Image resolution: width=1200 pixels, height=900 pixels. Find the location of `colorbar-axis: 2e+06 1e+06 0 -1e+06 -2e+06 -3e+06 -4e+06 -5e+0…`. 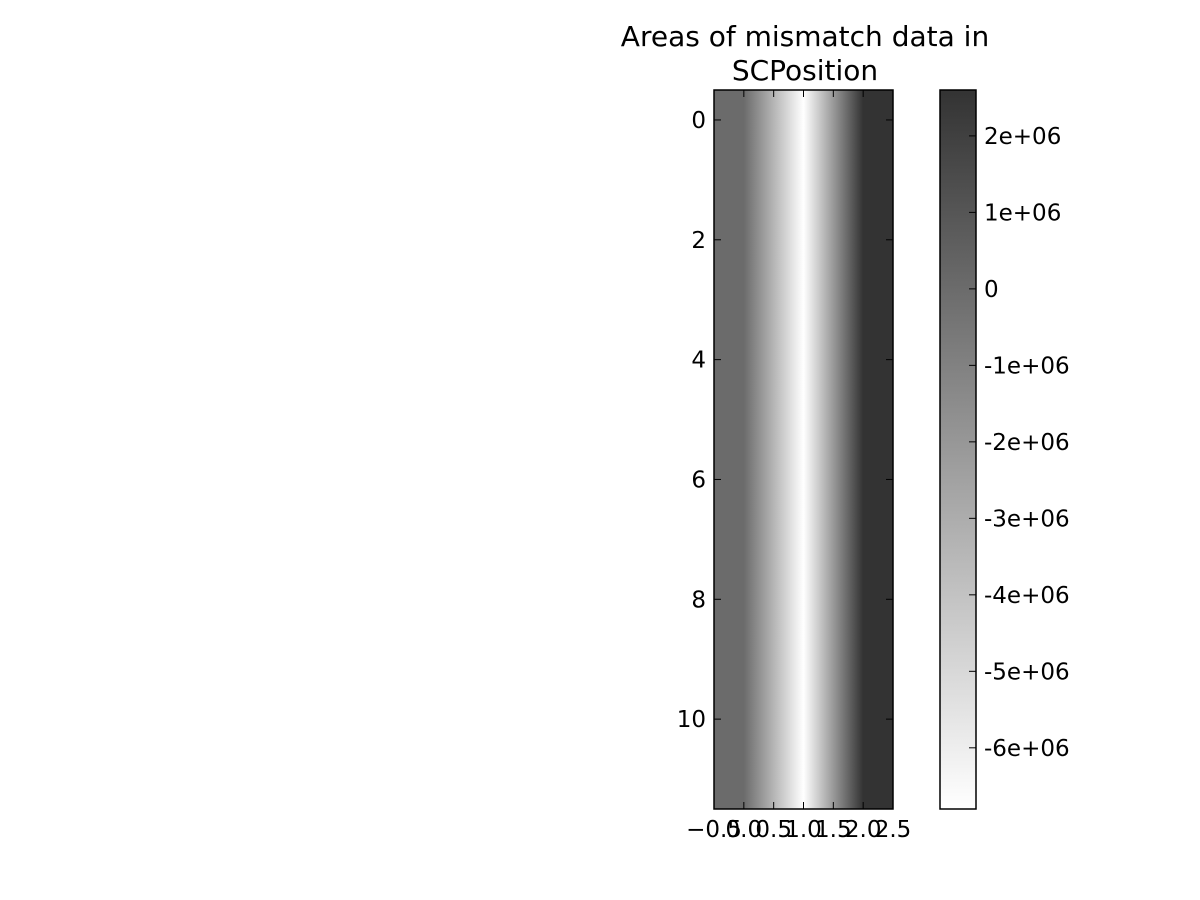

colorbar-axis: 2e+06 1e+06 0 -1e+06 -2e+06 -3e+06 -4e+06 -5e+0… is located at coordinates (1019, 443).